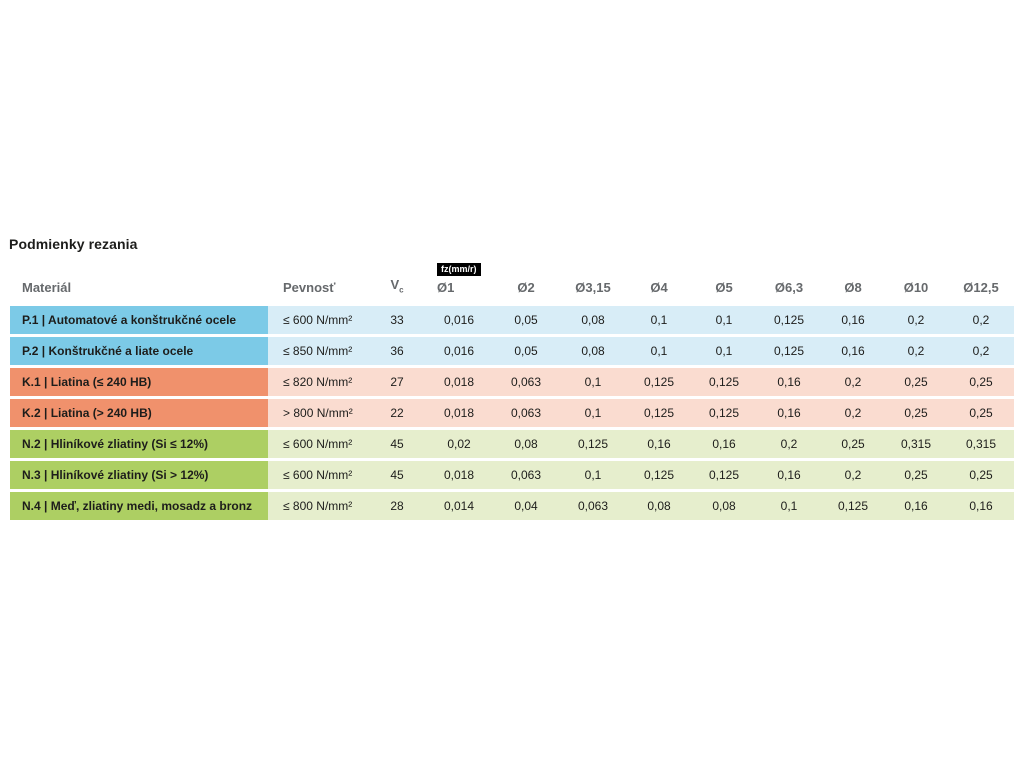 Image resolution: width=1024 pixels, height=768 pixels. What do you see at coordinates (397, 351) in the screenshot?
I see `vc-cell: 36` at bounding box center [397, 351].